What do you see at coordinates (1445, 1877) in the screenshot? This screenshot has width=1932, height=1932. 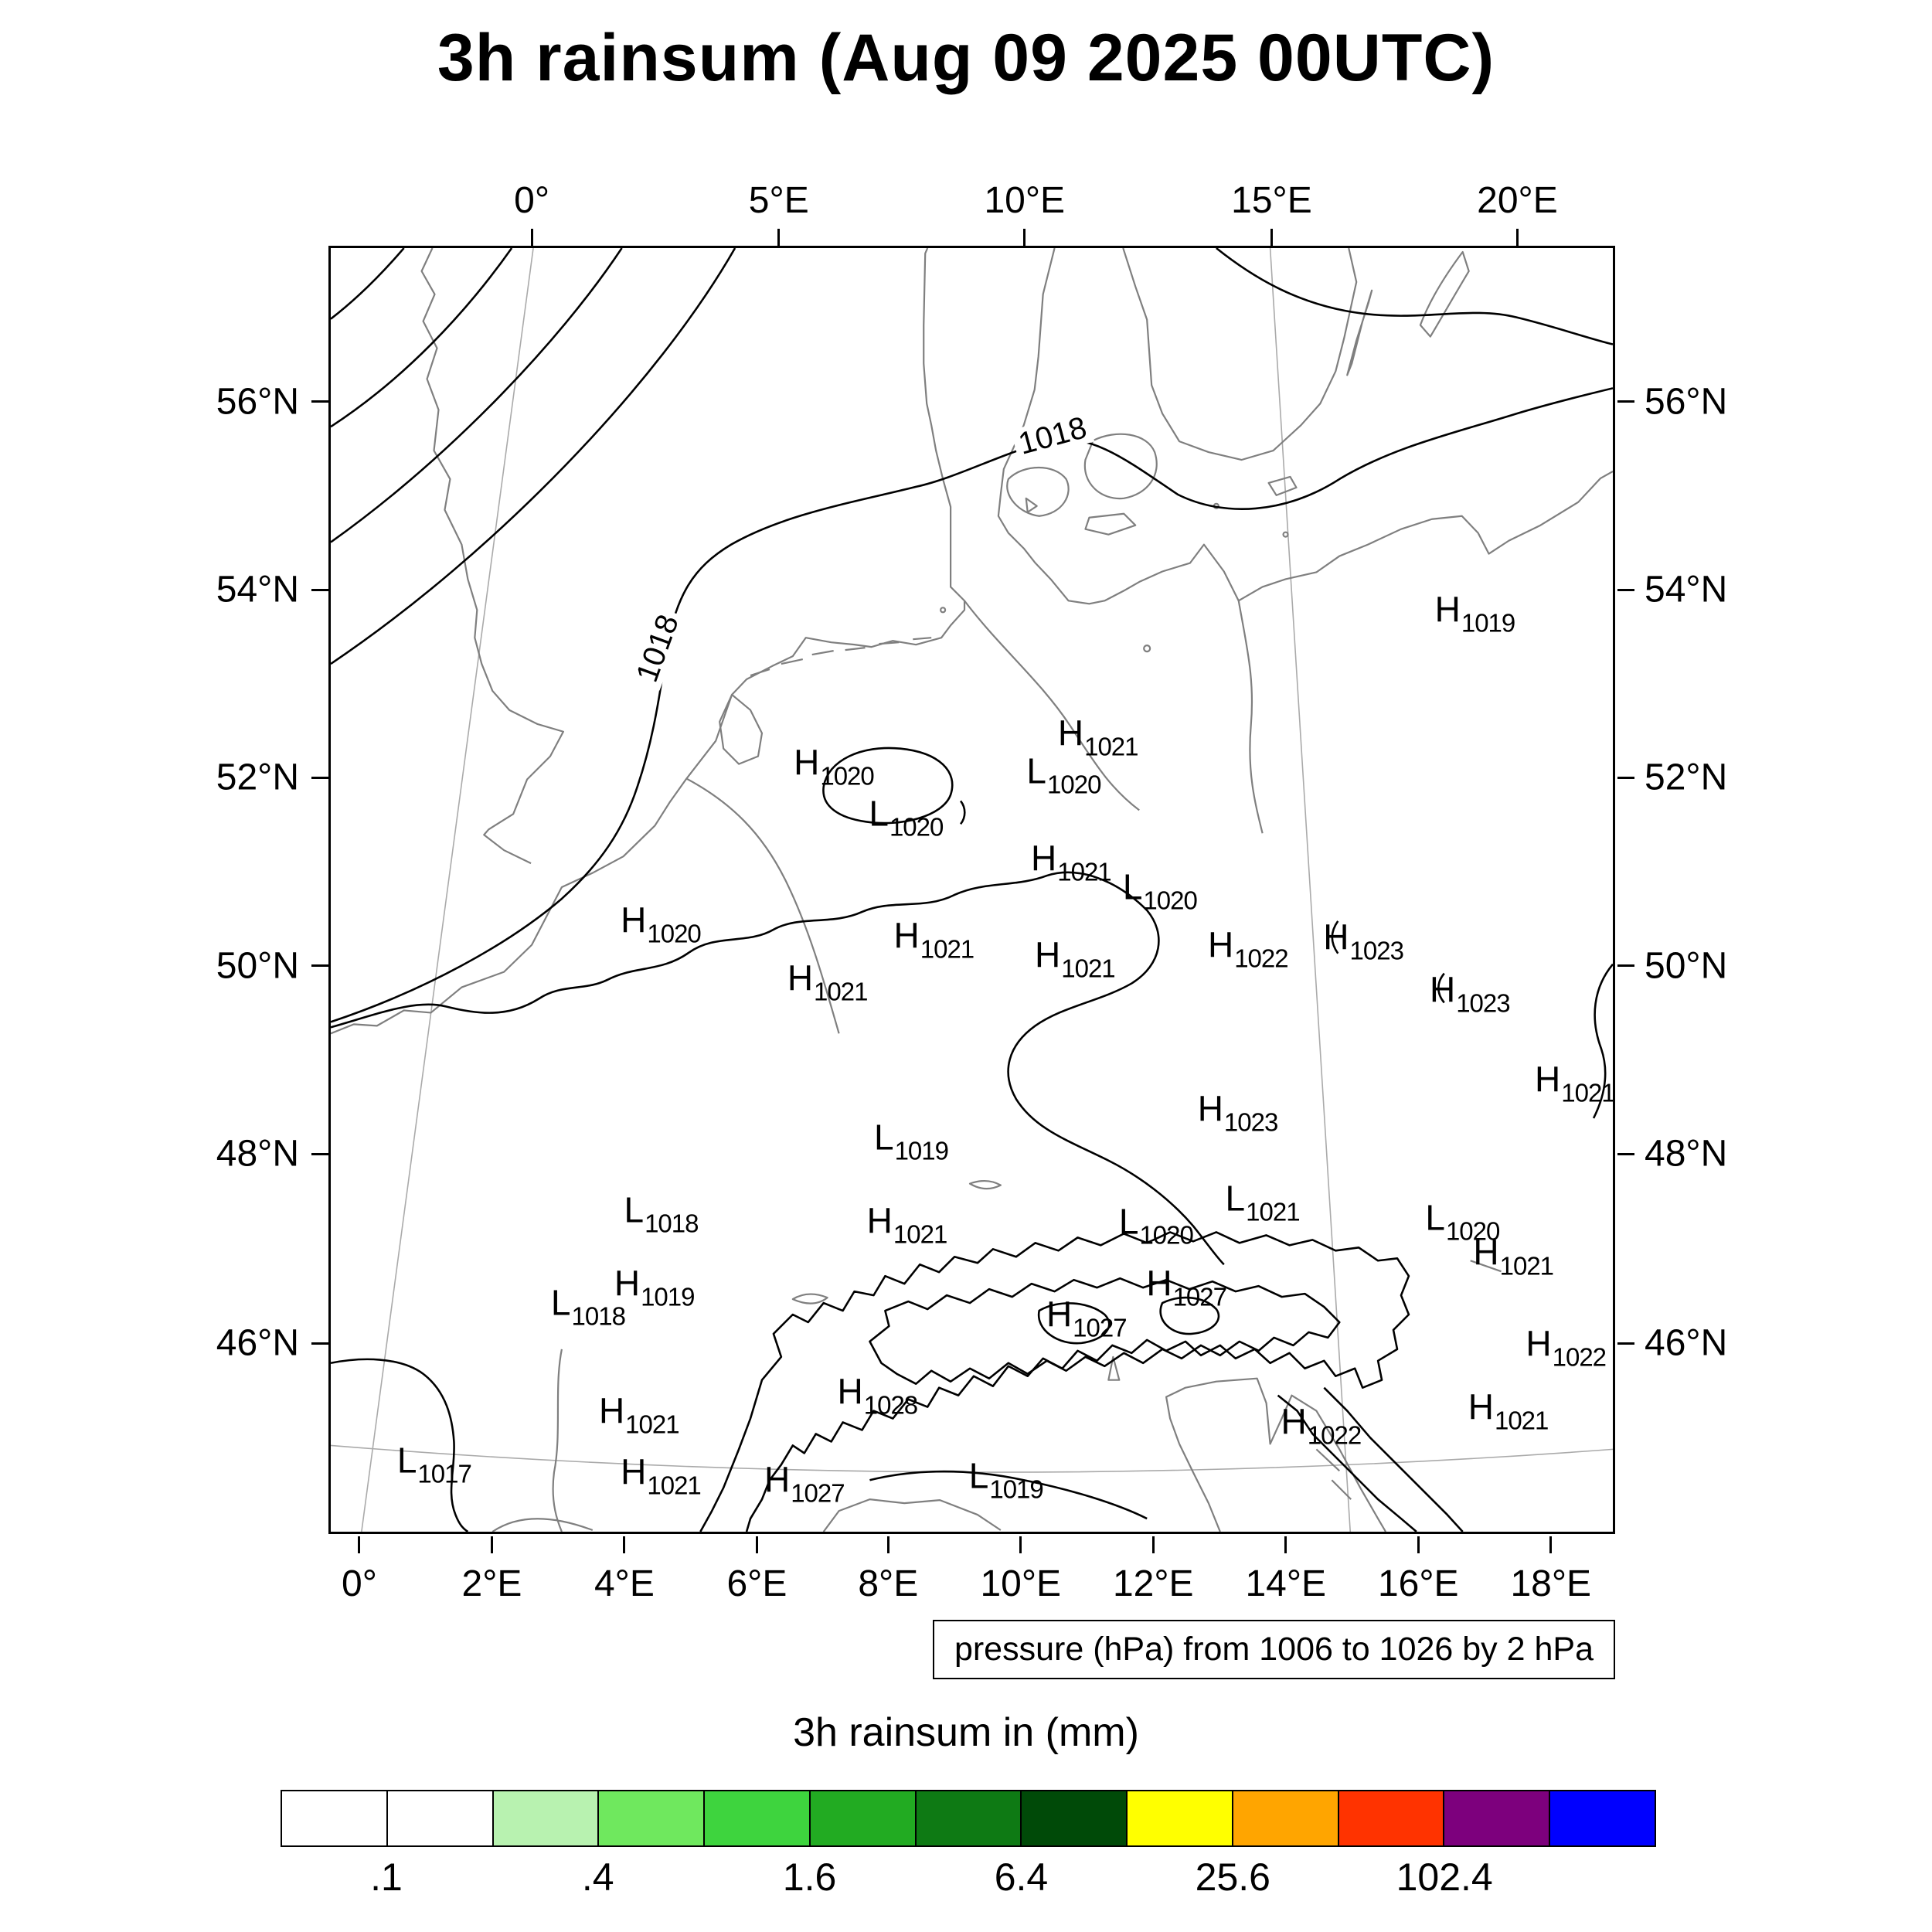 I see `colorbar-tick-label: 102.4` at bounding box center [1445, 1877].